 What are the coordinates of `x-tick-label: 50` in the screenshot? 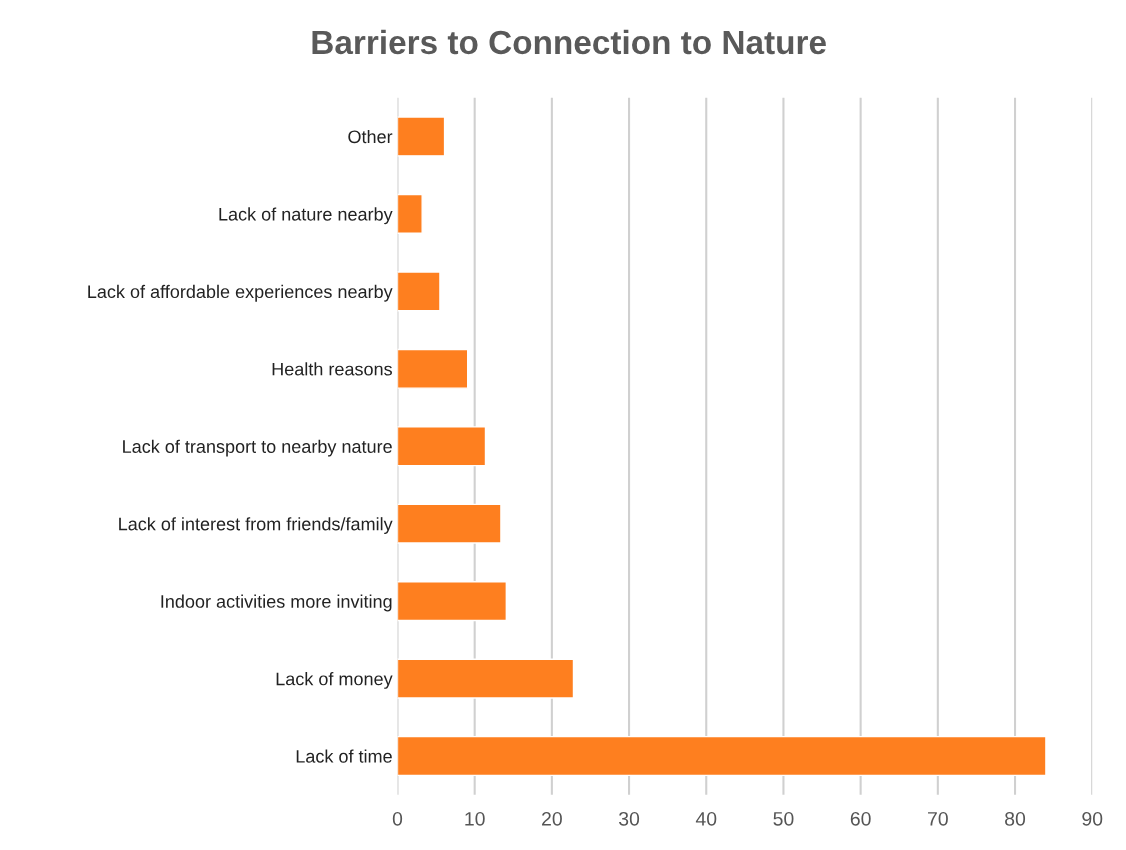 It's located at (783, 818).